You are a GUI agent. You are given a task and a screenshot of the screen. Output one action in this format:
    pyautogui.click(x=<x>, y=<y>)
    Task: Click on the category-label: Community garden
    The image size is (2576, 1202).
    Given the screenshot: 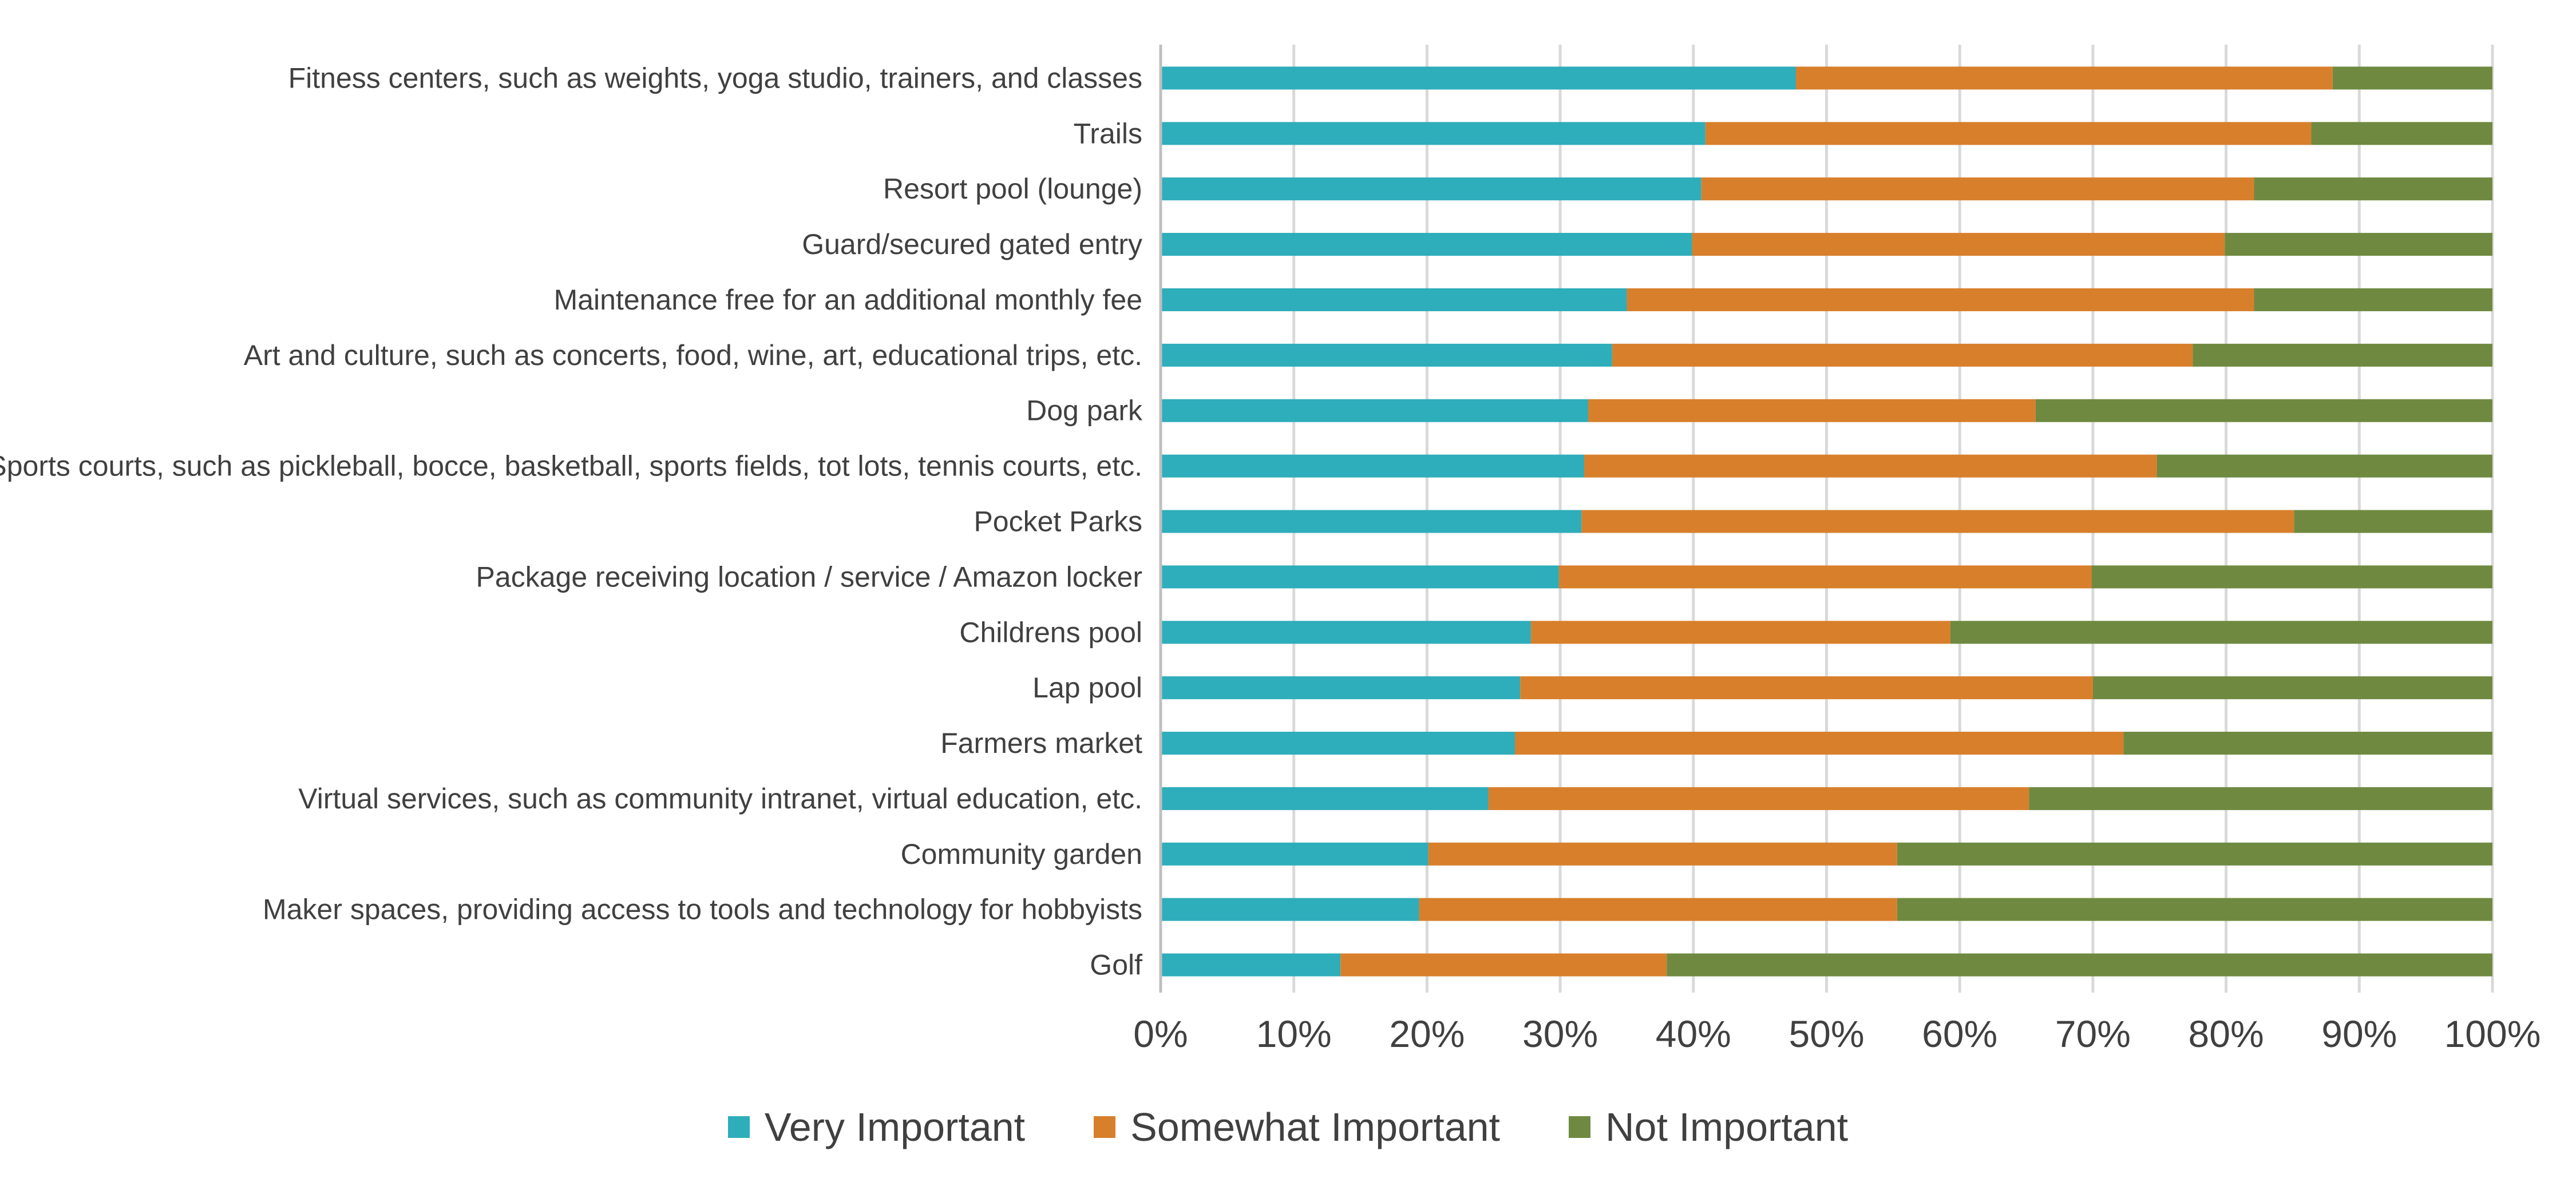 What is the action you would take?
    pyautogui.click(x=1021, y=854)
    